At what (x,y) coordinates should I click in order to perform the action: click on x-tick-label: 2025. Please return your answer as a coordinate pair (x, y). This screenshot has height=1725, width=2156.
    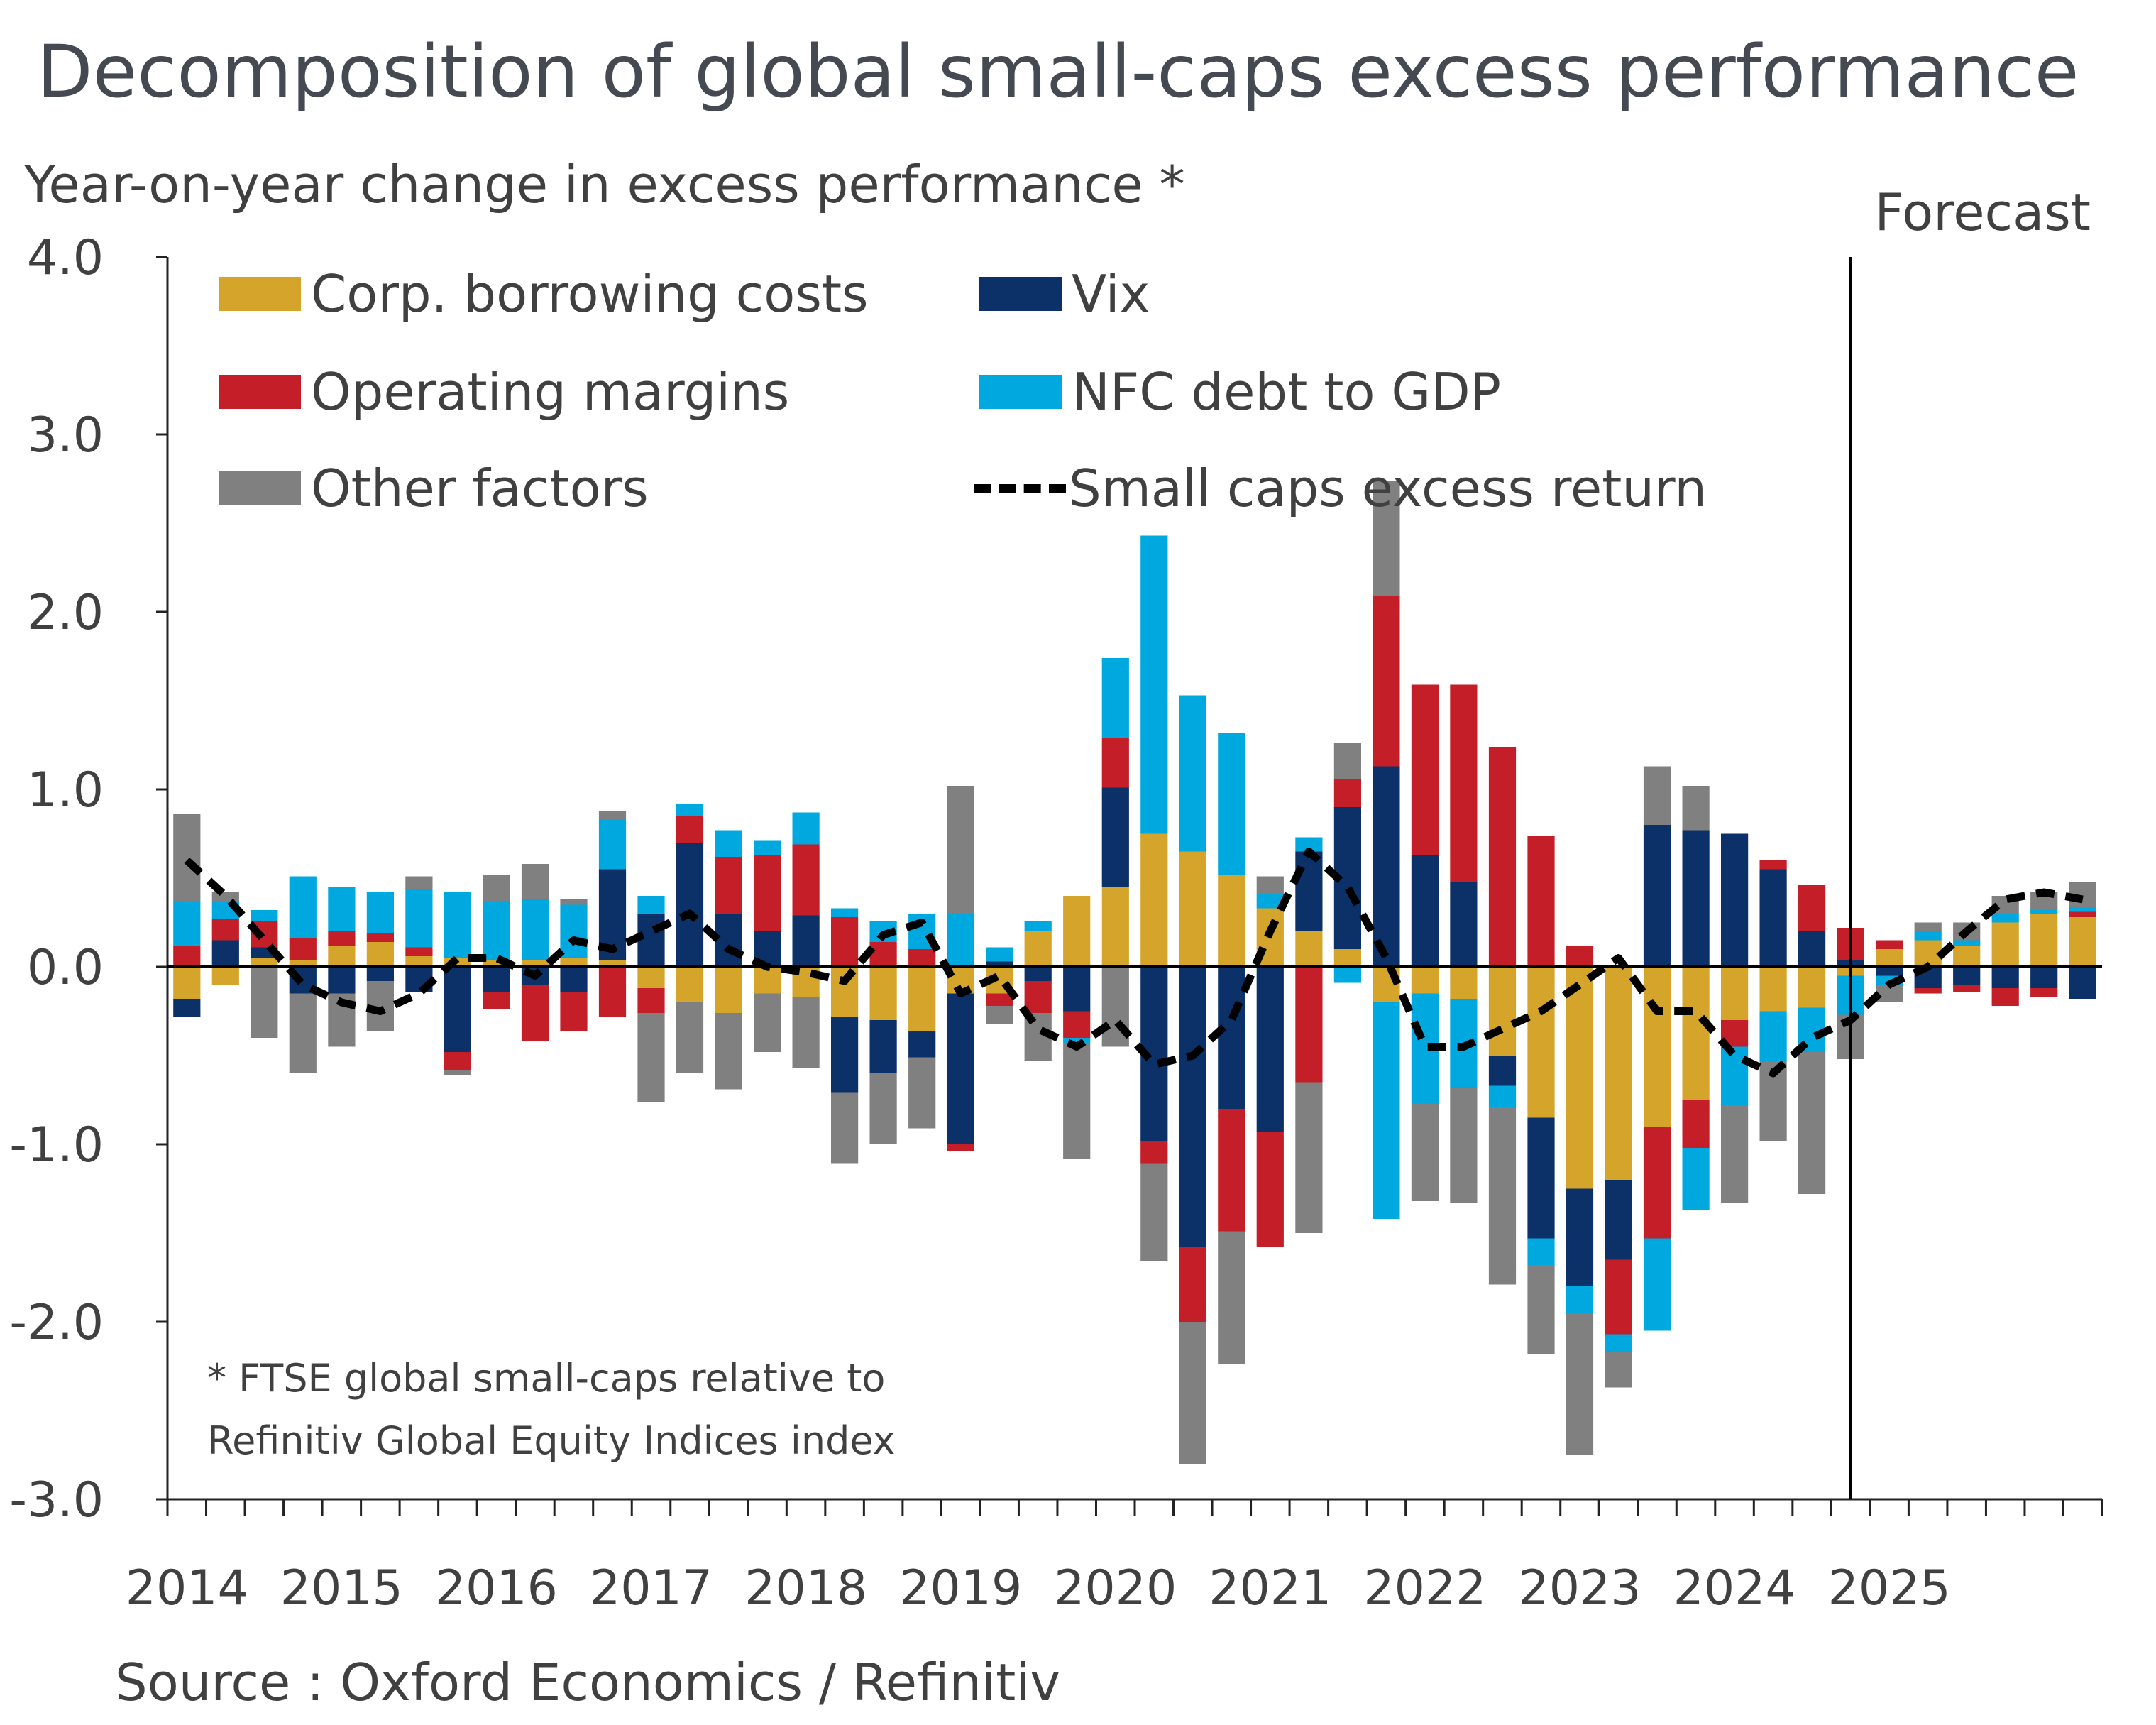
    Looking at the image, I should click on (1890, 1588).